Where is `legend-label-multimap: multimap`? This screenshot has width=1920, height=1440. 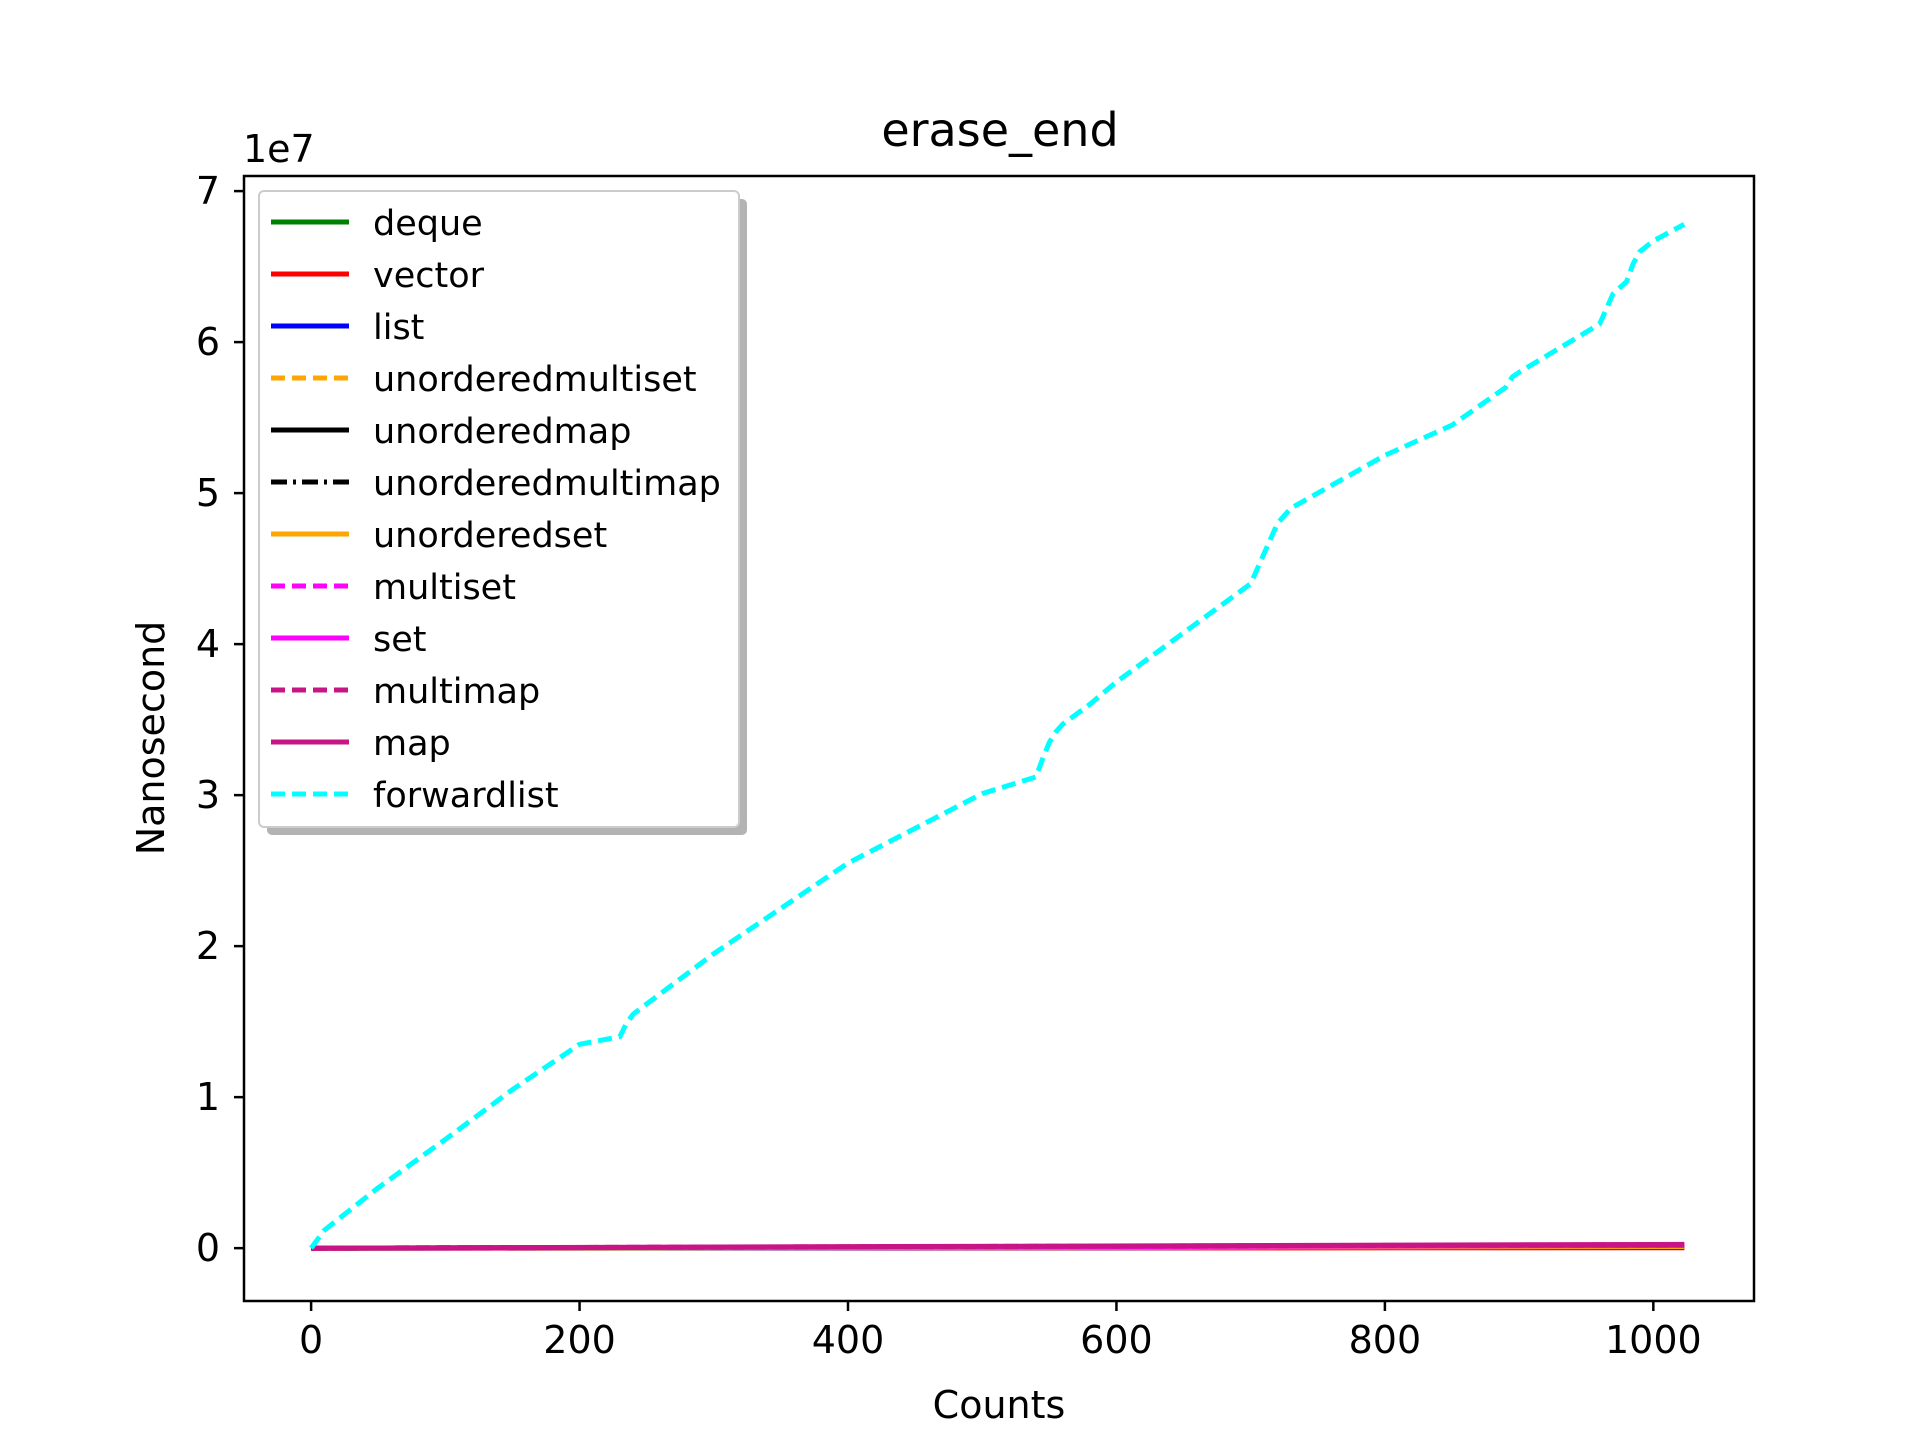 legend-label-multimap: multimap is located at coordinates (456, 692).